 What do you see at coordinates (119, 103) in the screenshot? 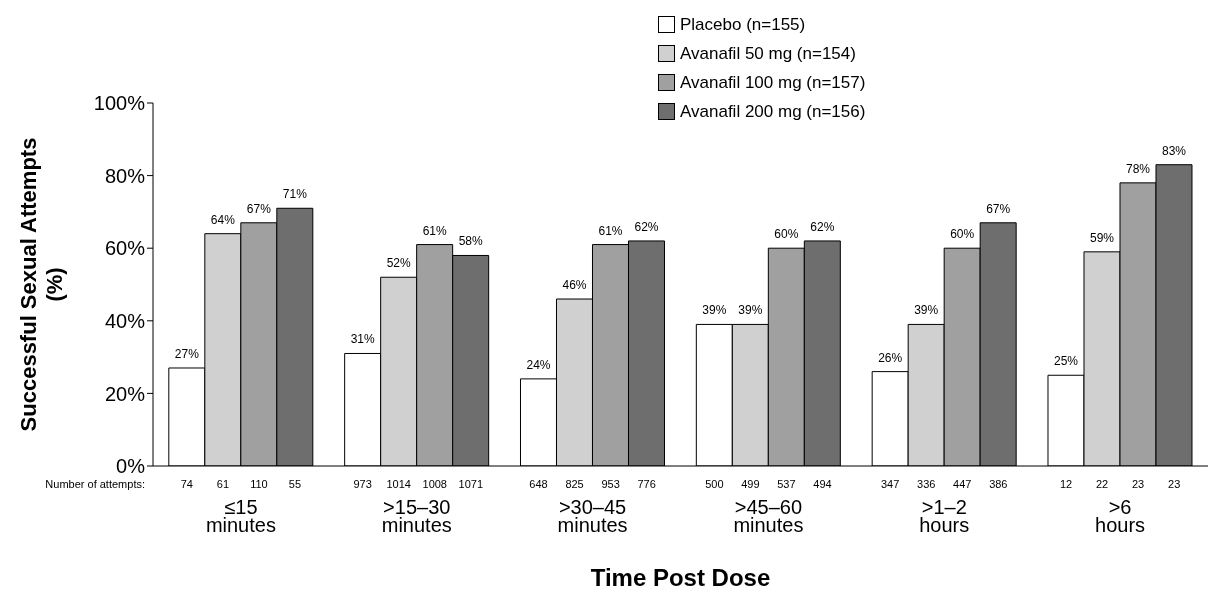
I see `y-tick-label: 100%` at bounding box center [119, 103].